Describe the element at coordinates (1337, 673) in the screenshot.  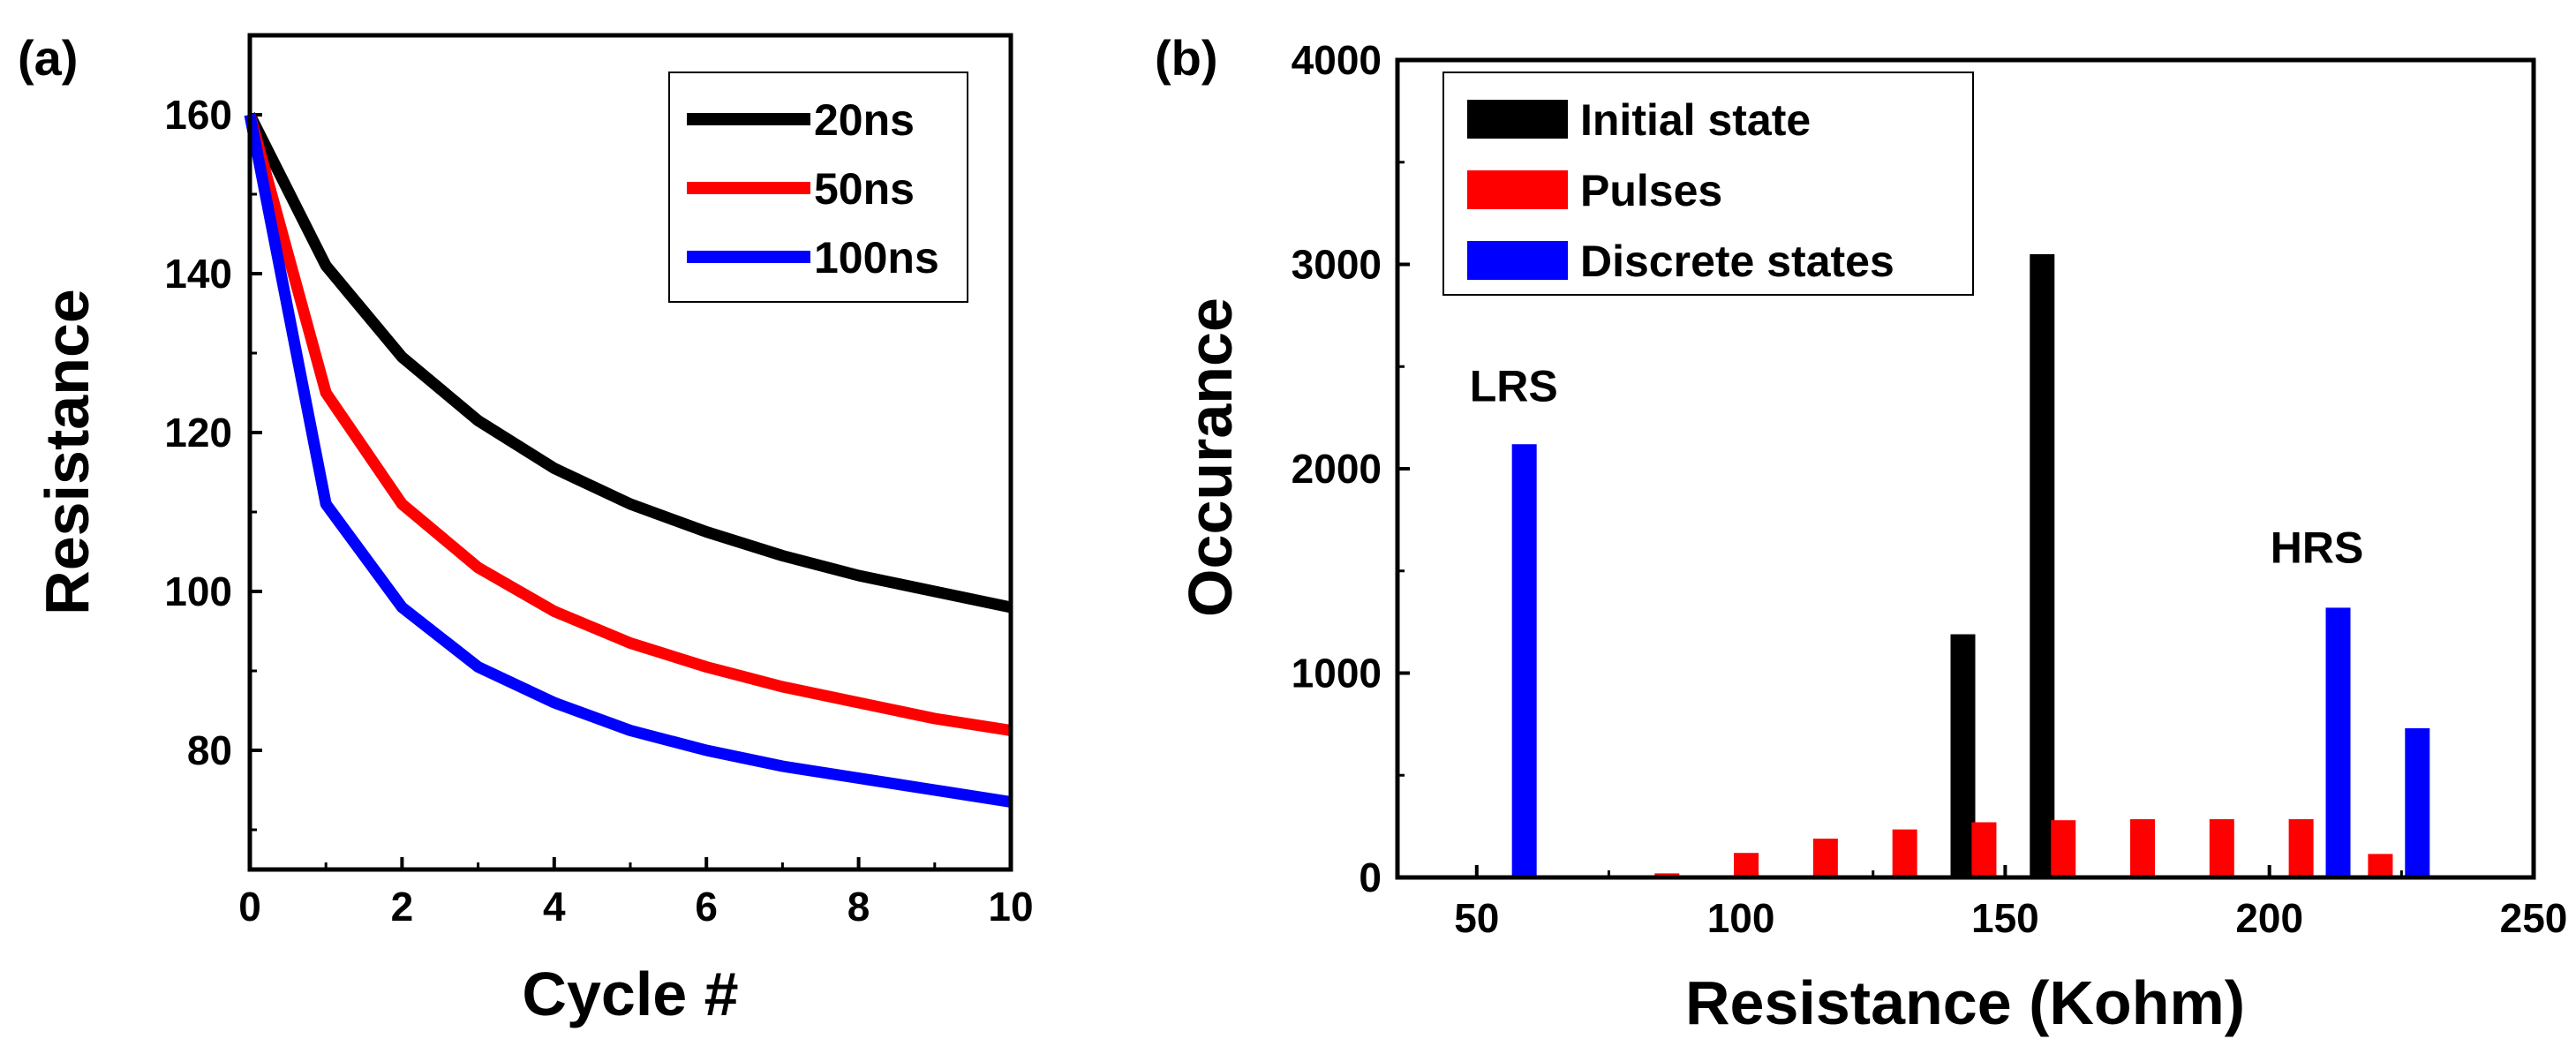
I see `panel-b-y-tick-label: 1000` at that location.